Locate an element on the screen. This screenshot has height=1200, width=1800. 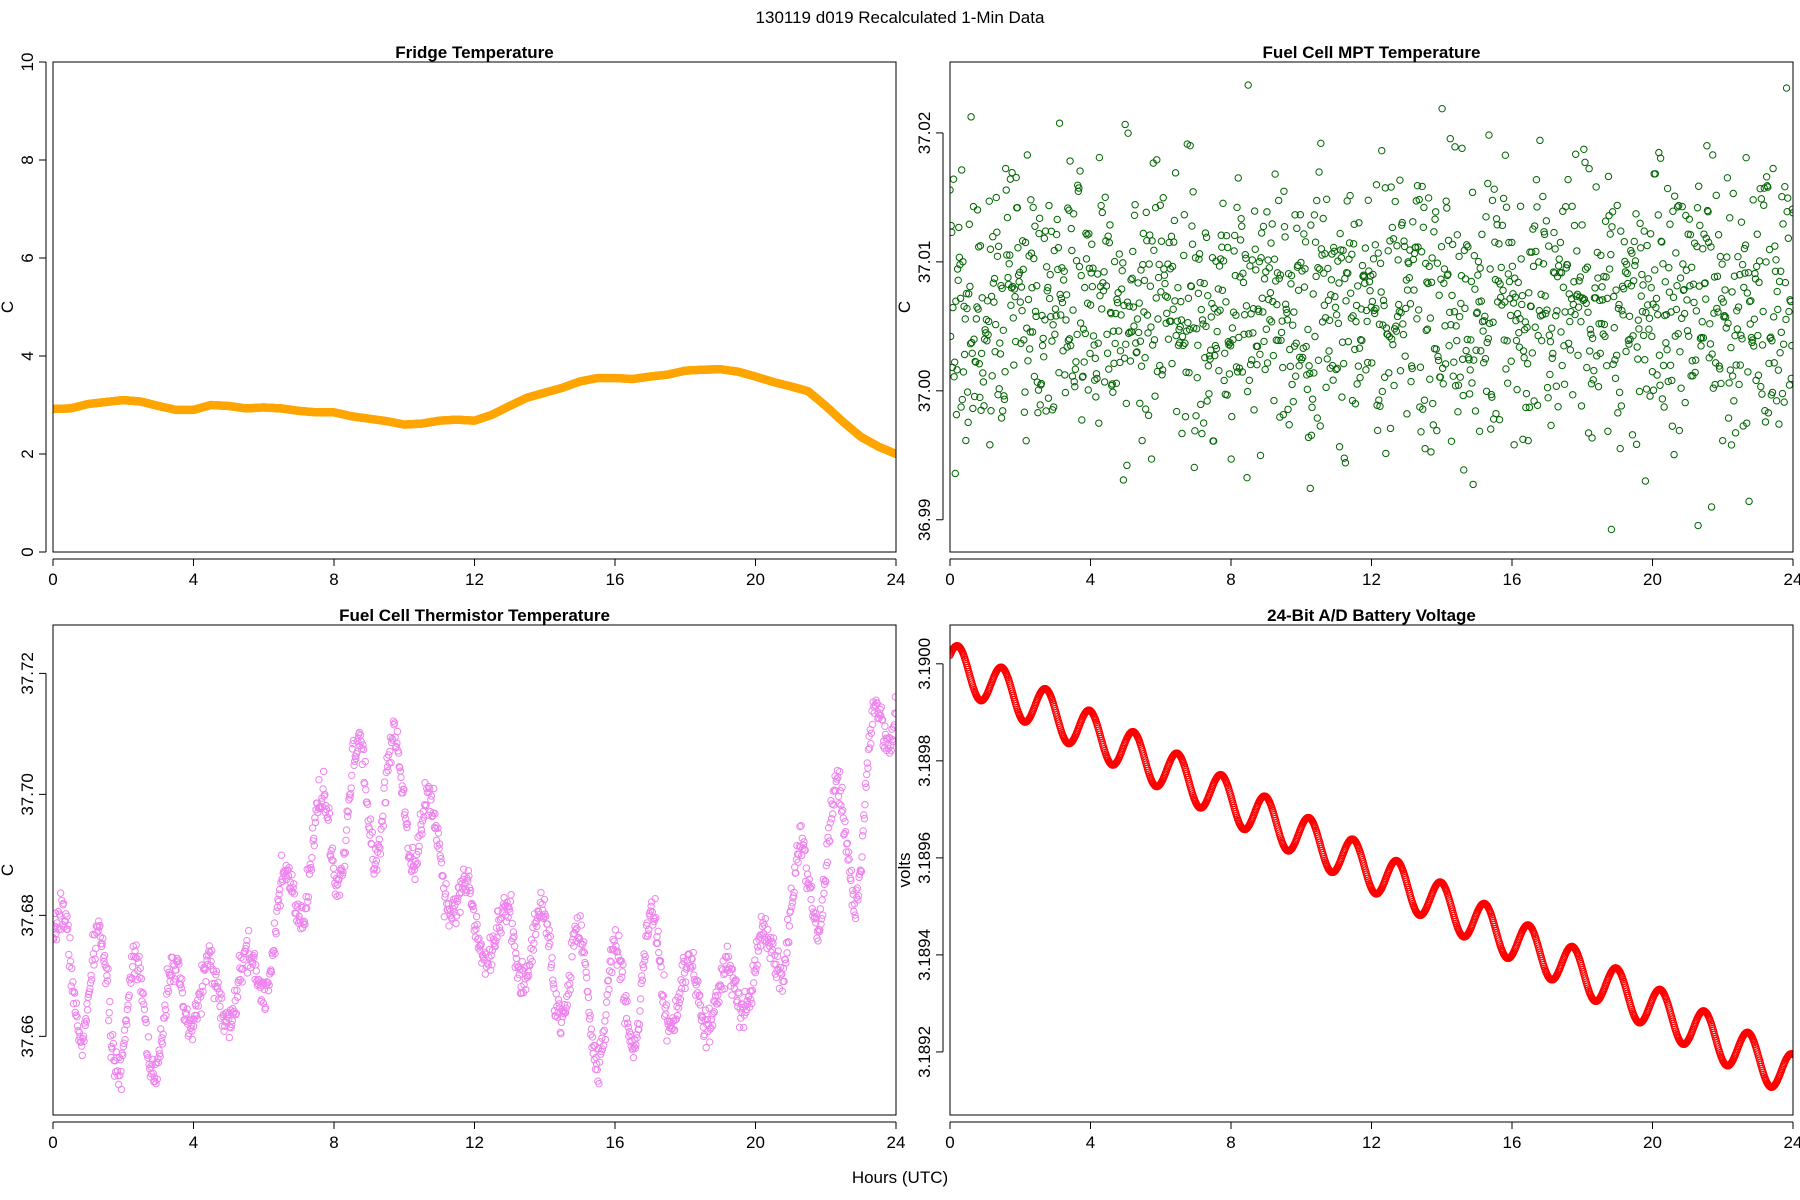
fridge-temperature-x-tick-label: 8 is located at coordinates (333, 579).